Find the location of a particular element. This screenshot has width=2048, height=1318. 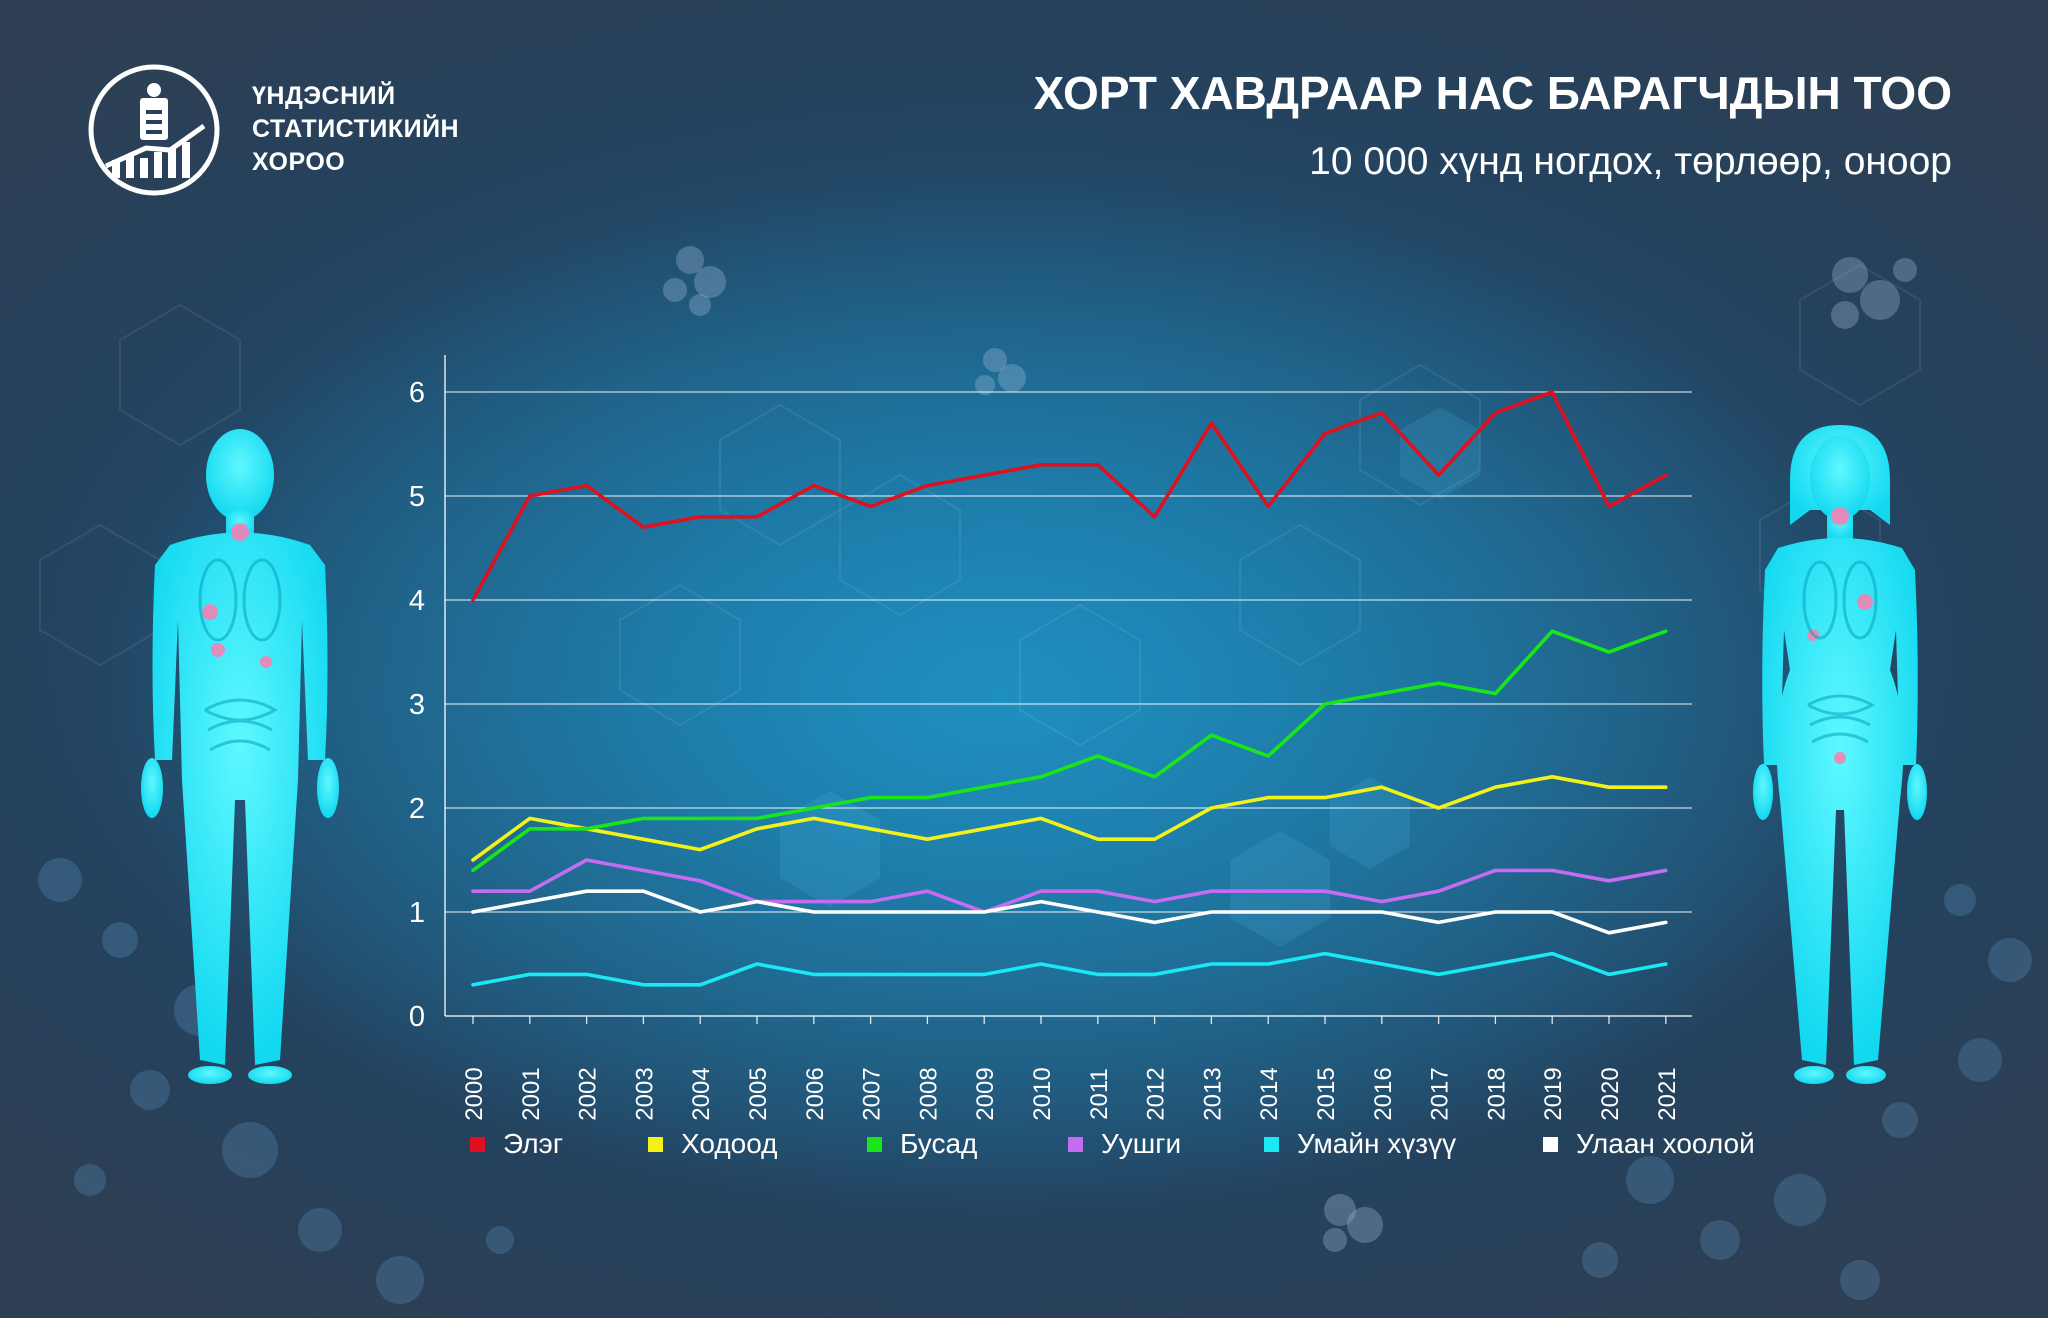

legend-item: Улаан хоолой is located at coordinates (1649, 1144).